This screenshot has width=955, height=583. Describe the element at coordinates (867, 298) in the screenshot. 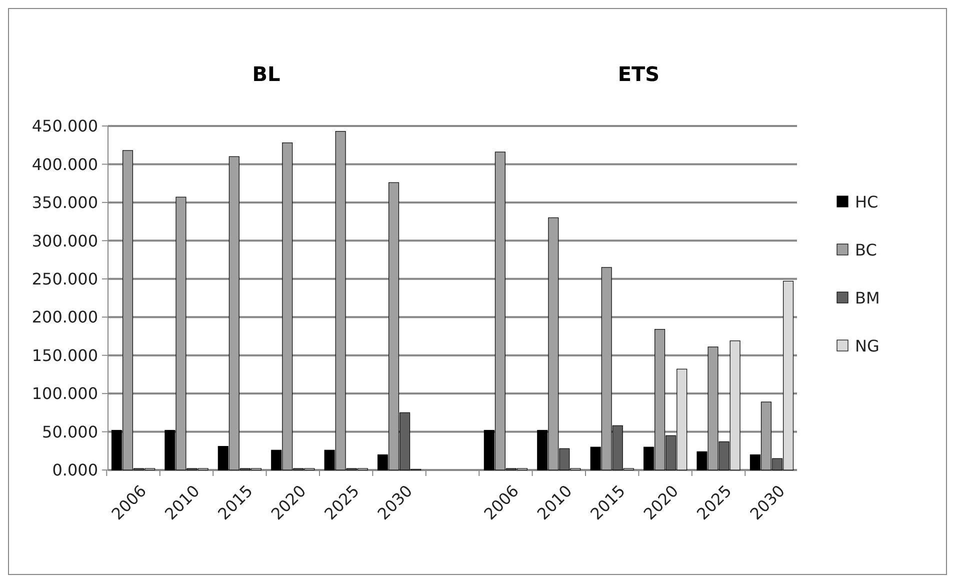

I see `legend-label: BM` at that location.